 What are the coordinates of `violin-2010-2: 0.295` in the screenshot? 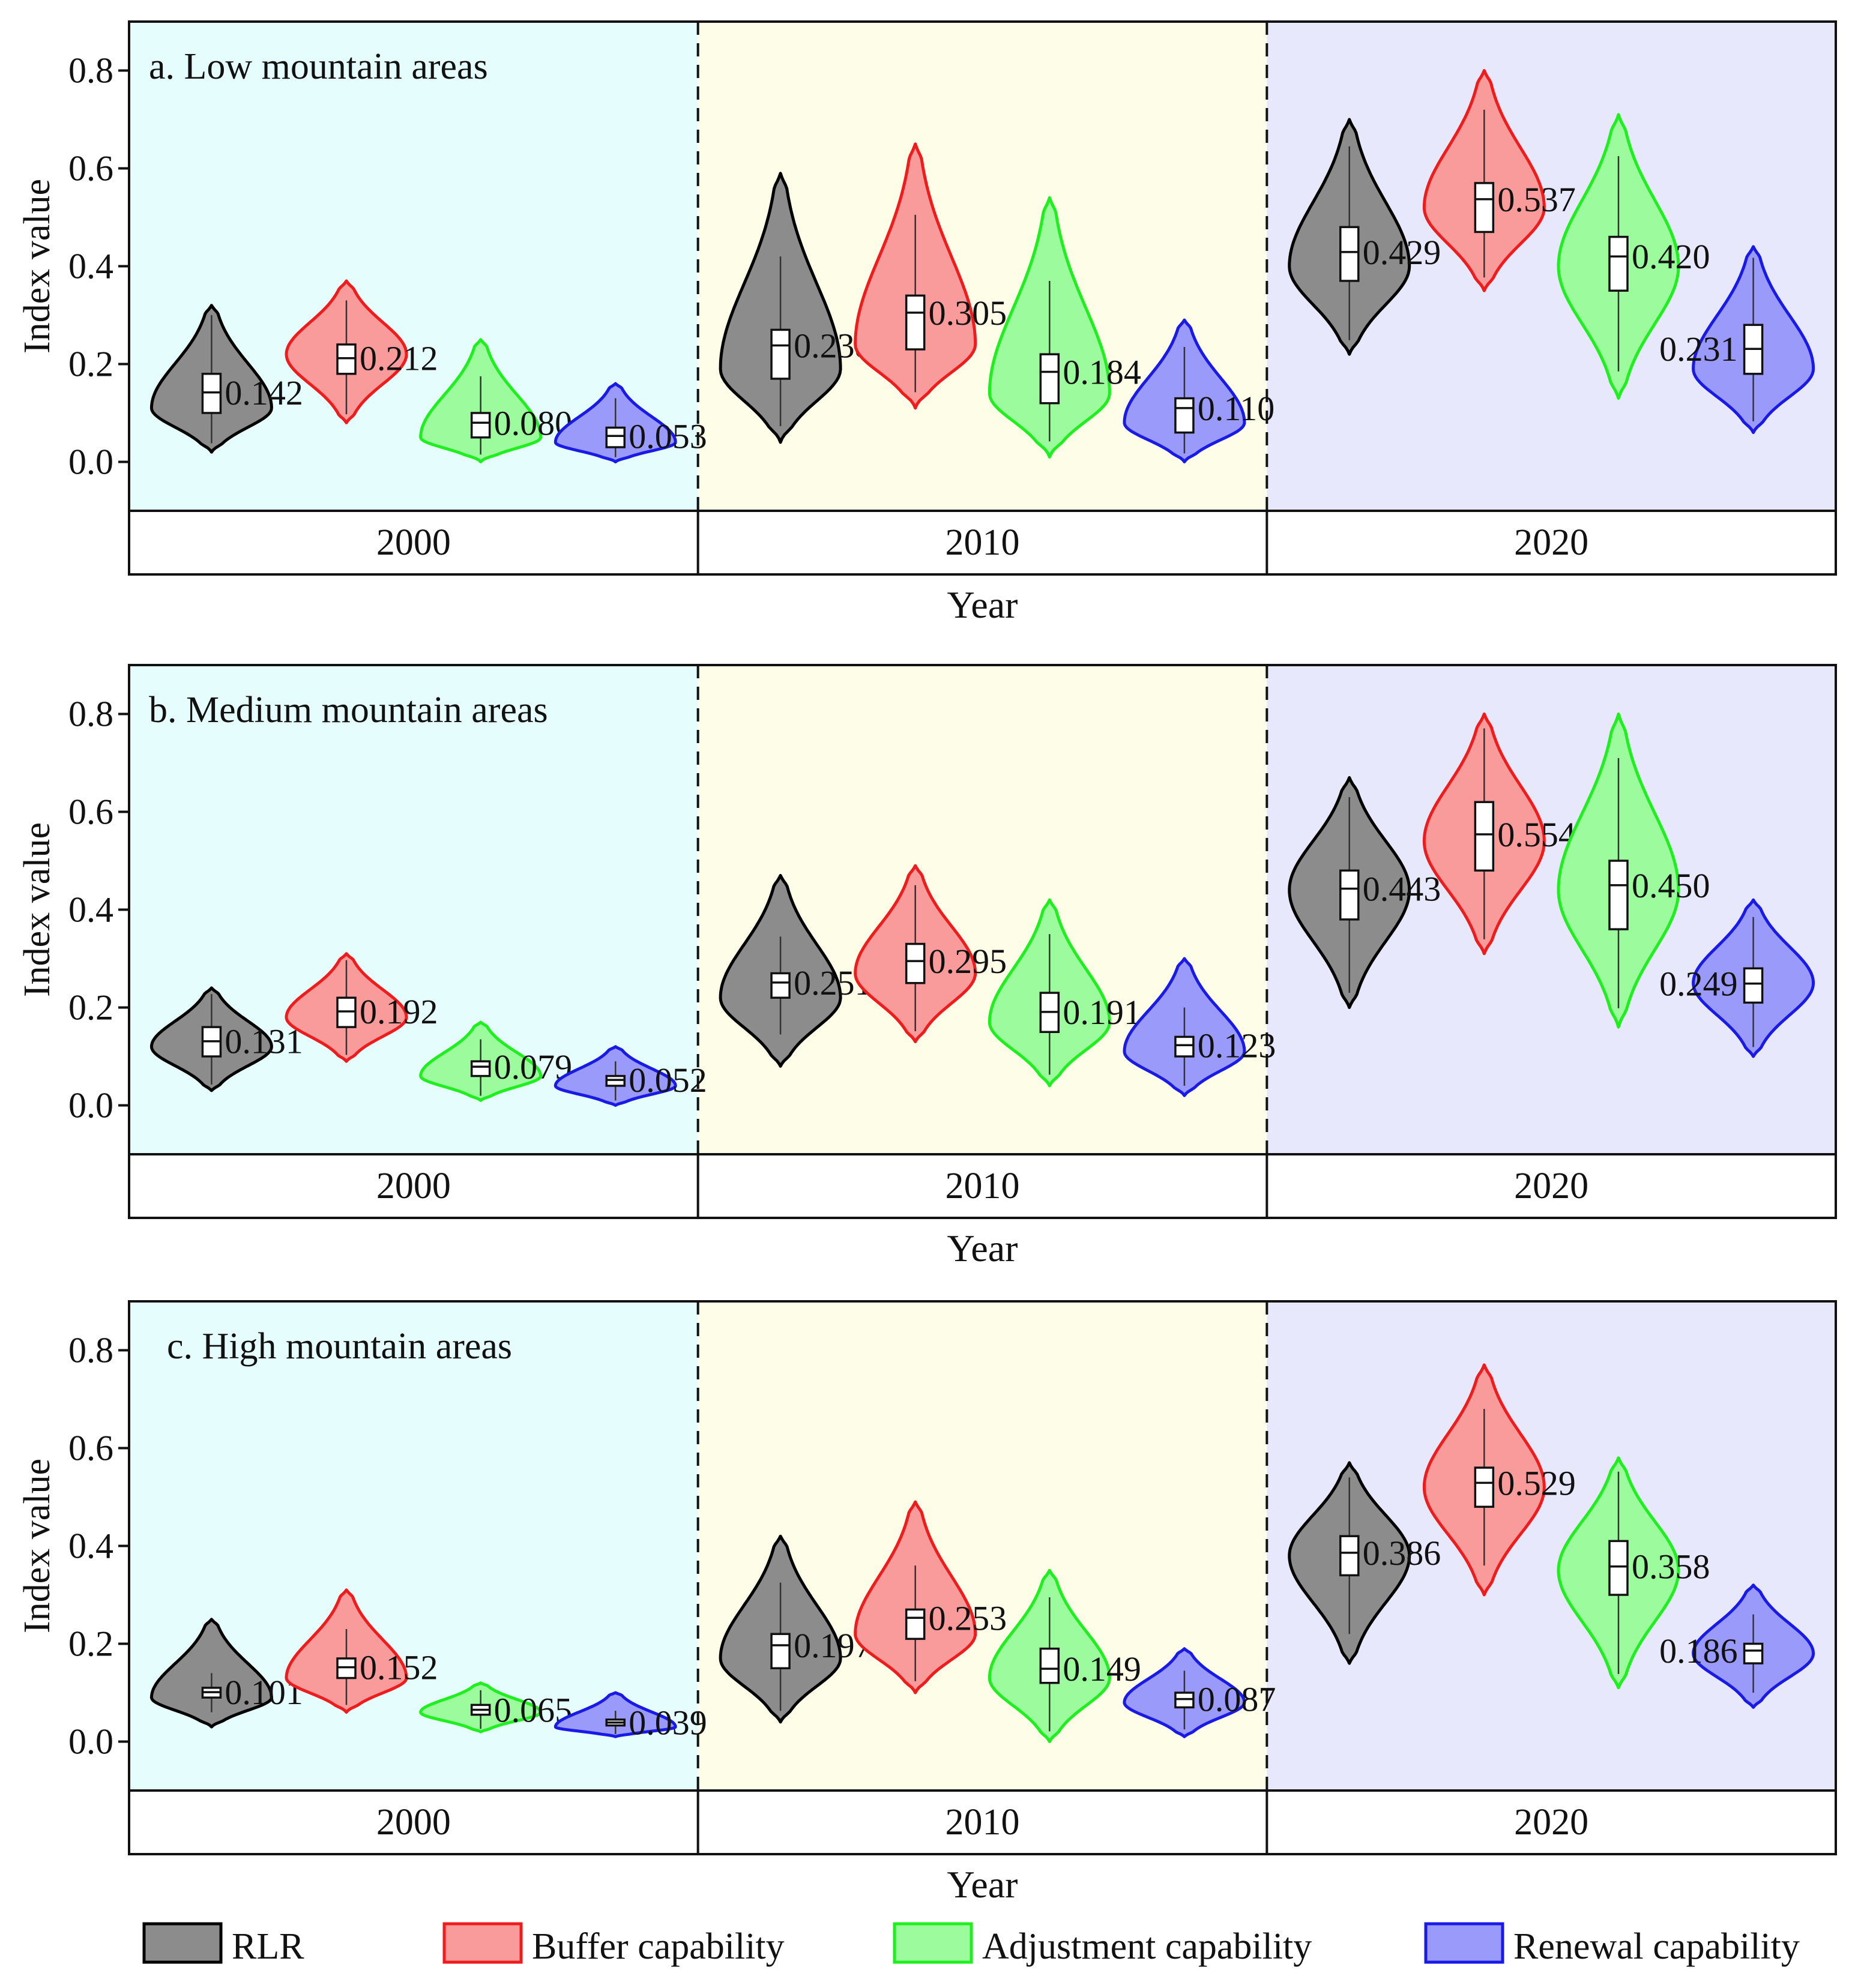 It's located at (931, 953).